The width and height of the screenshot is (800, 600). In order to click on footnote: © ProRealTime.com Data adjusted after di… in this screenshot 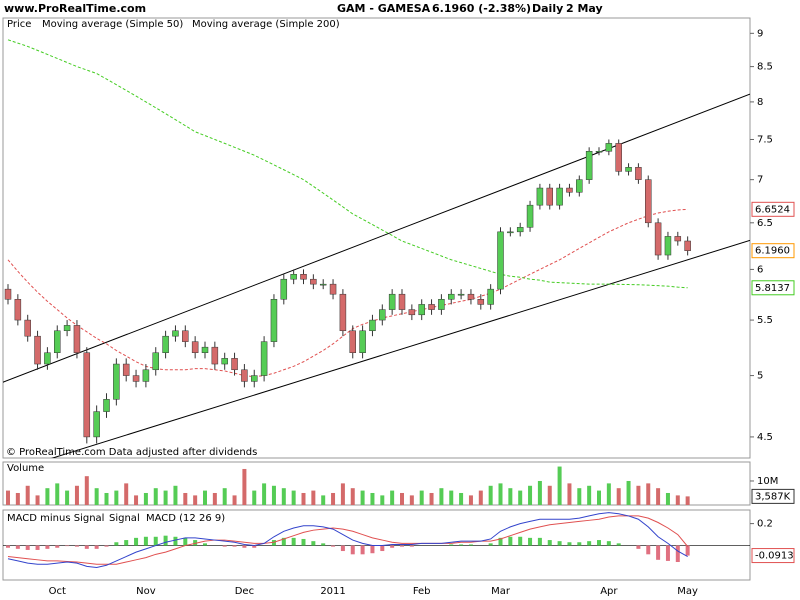, I will do `click(131, 452)`.